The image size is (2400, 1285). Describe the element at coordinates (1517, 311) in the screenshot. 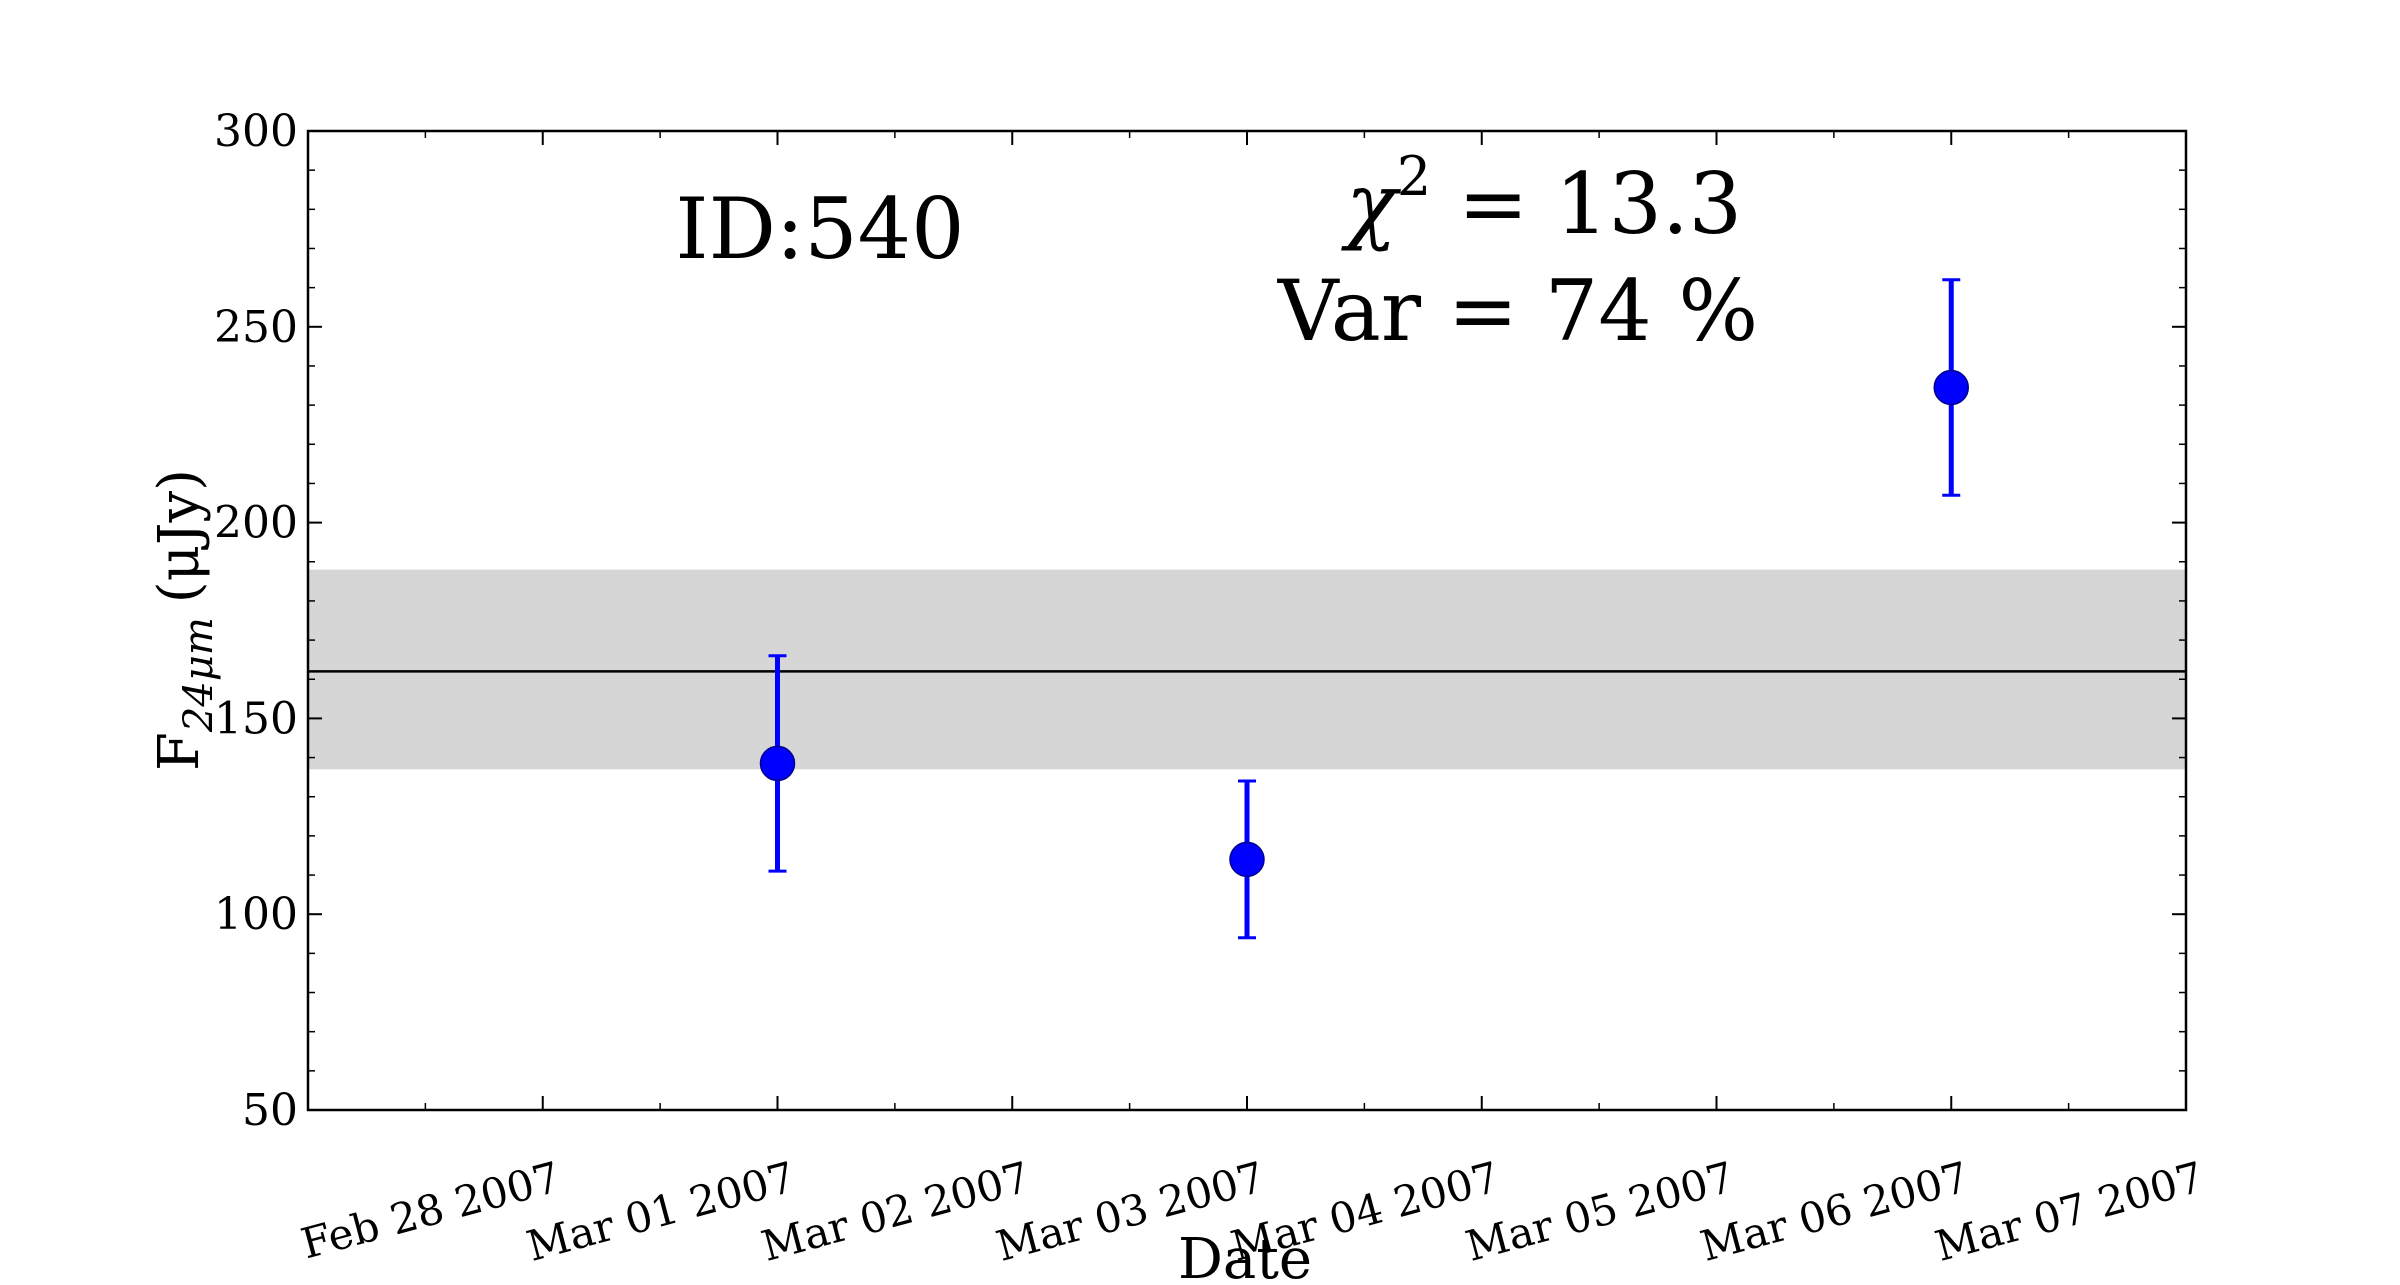

I see `variability-annotation: Var = 74 %` at that location.